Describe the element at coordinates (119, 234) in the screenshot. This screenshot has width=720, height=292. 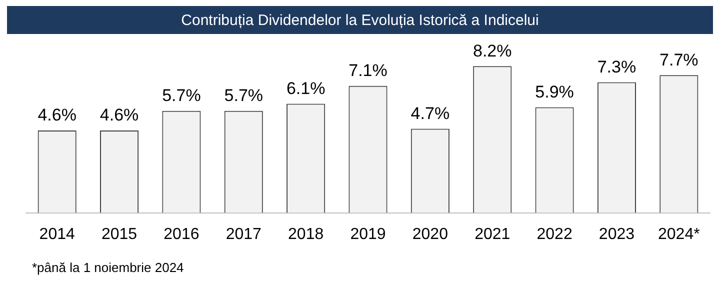
I see `x-tick-label: 2015` at that location.